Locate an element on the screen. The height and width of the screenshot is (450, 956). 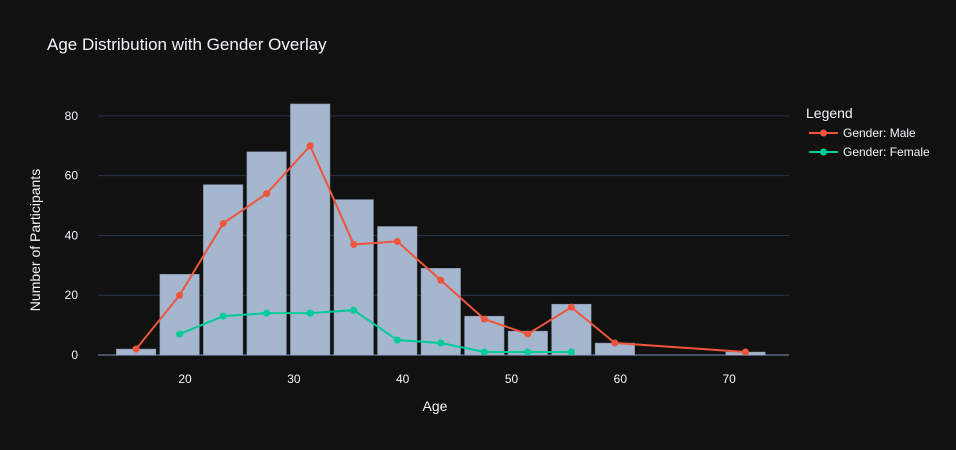
y-tick-label: 40 is located at coordinates (72, 235).